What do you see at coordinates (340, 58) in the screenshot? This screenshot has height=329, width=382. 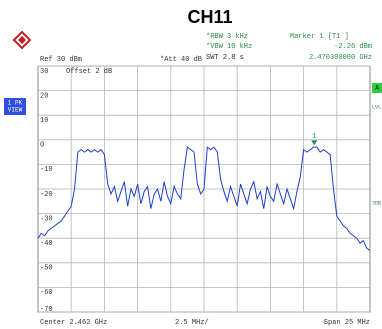 I see `marker-frequency: 2.470300000 GHz` at bounding box center [340, 58].